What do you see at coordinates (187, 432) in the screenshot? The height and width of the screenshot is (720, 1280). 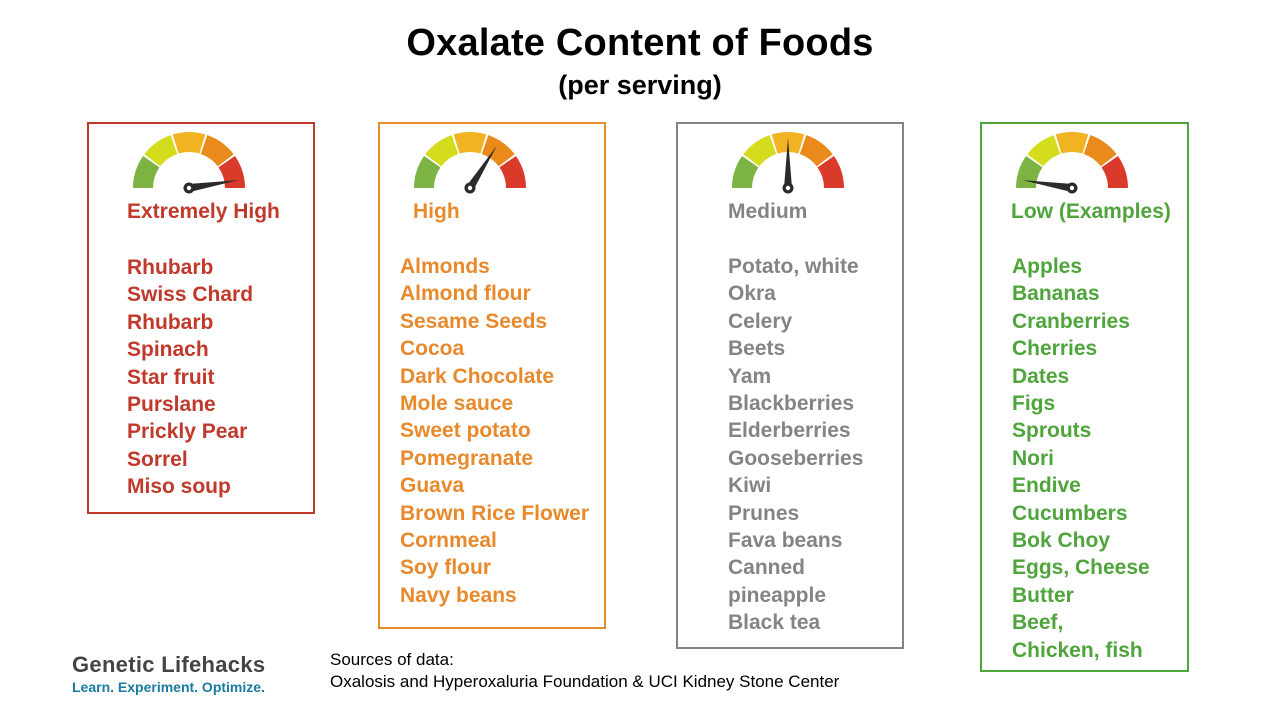 I see `food-item: Prickly Pear` at bounding box center [187, 432].